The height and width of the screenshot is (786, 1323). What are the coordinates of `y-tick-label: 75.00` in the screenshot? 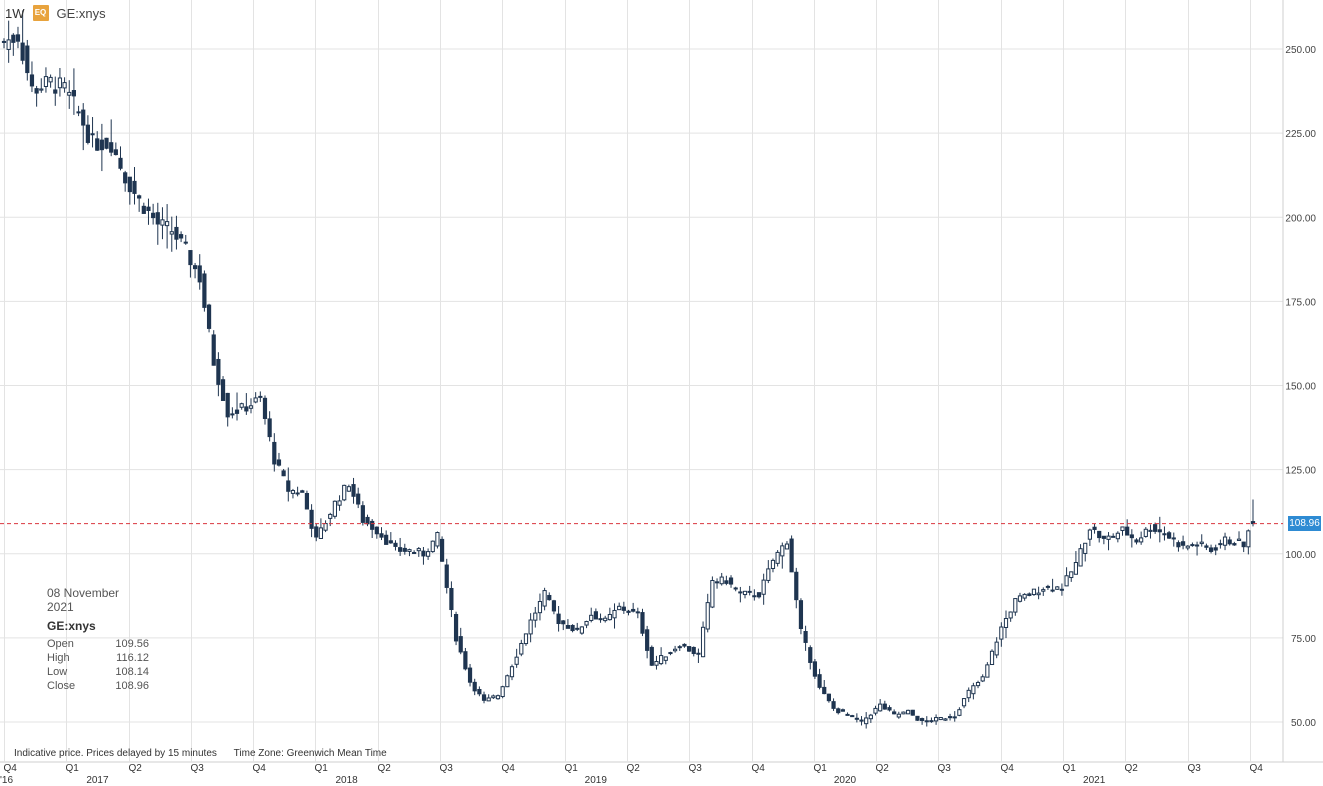 It's located at (1303, 639).